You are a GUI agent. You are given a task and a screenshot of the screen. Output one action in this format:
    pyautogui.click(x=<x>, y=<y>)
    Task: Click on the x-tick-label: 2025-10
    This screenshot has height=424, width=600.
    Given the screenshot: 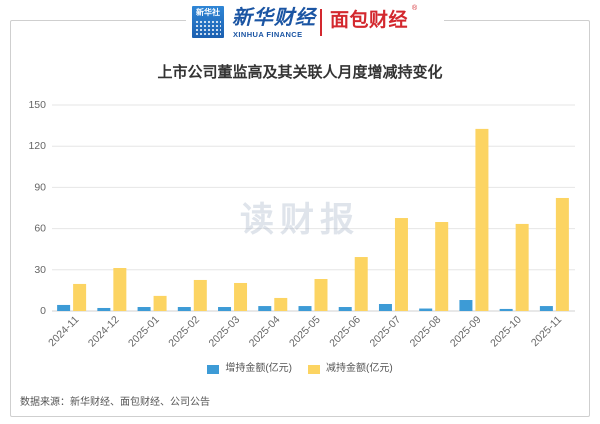 What is the action you would take?
    pyautogui.click(x=506, y=332)
    